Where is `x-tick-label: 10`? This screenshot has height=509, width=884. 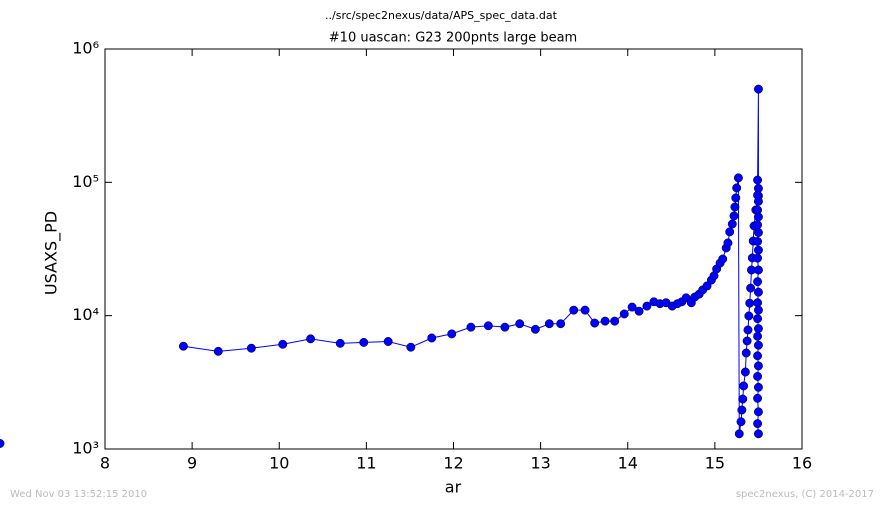
x-tick-label: 10 is located at coordinates (279, 463).